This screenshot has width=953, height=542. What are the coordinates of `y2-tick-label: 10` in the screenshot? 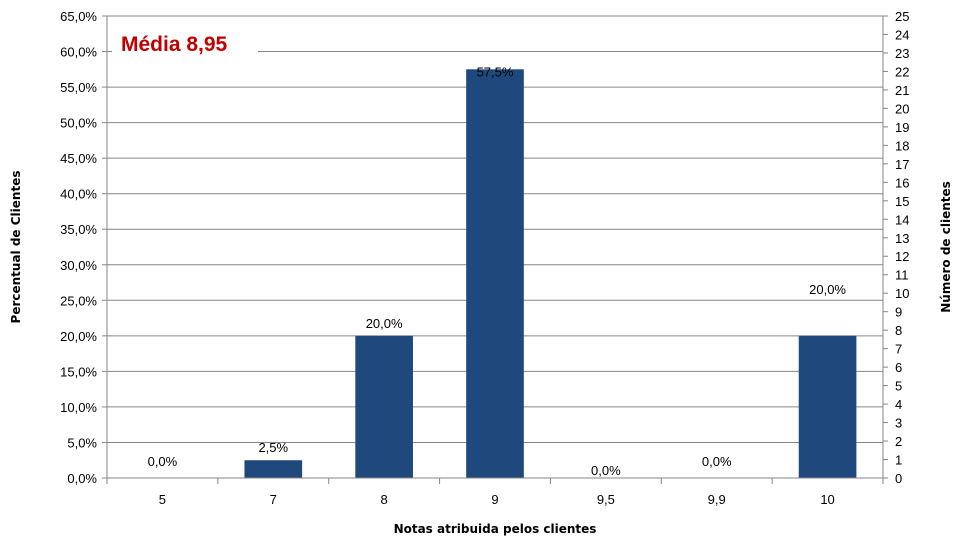 It's located at (902, 293).